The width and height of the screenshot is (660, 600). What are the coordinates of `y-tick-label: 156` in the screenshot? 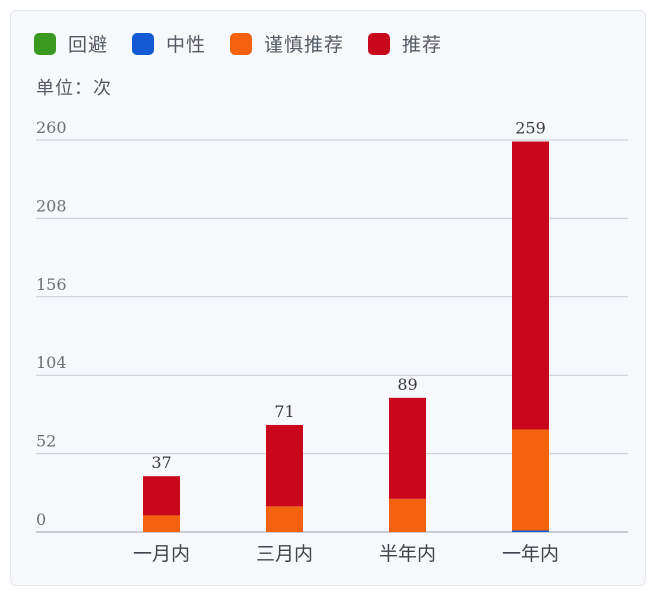 It's located at (51, 284).